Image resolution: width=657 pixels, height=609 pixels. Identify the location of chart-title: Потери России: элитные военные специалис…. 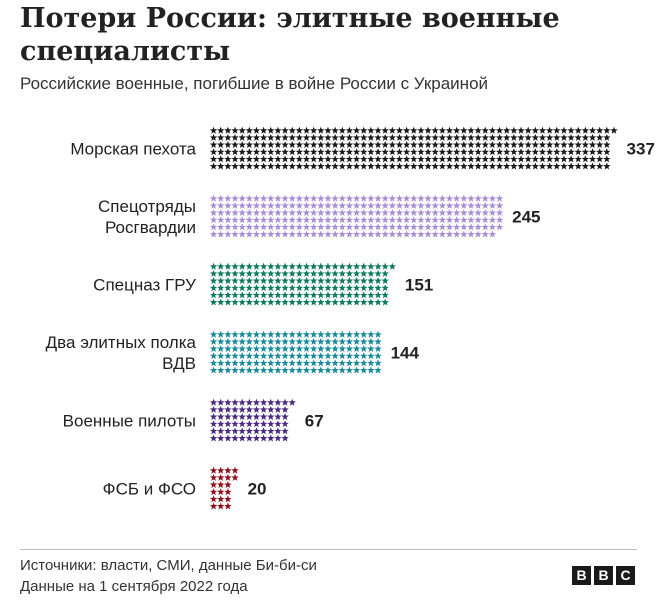
(290, 35).